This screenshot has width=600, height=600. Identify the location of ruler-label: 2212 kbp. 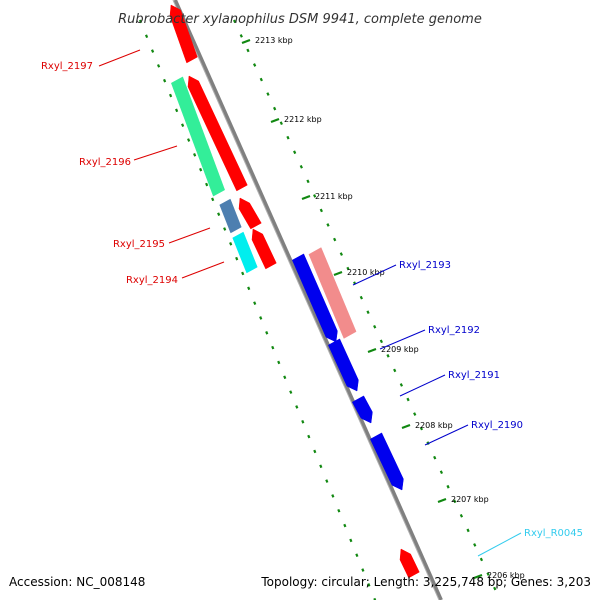
(303, 119).